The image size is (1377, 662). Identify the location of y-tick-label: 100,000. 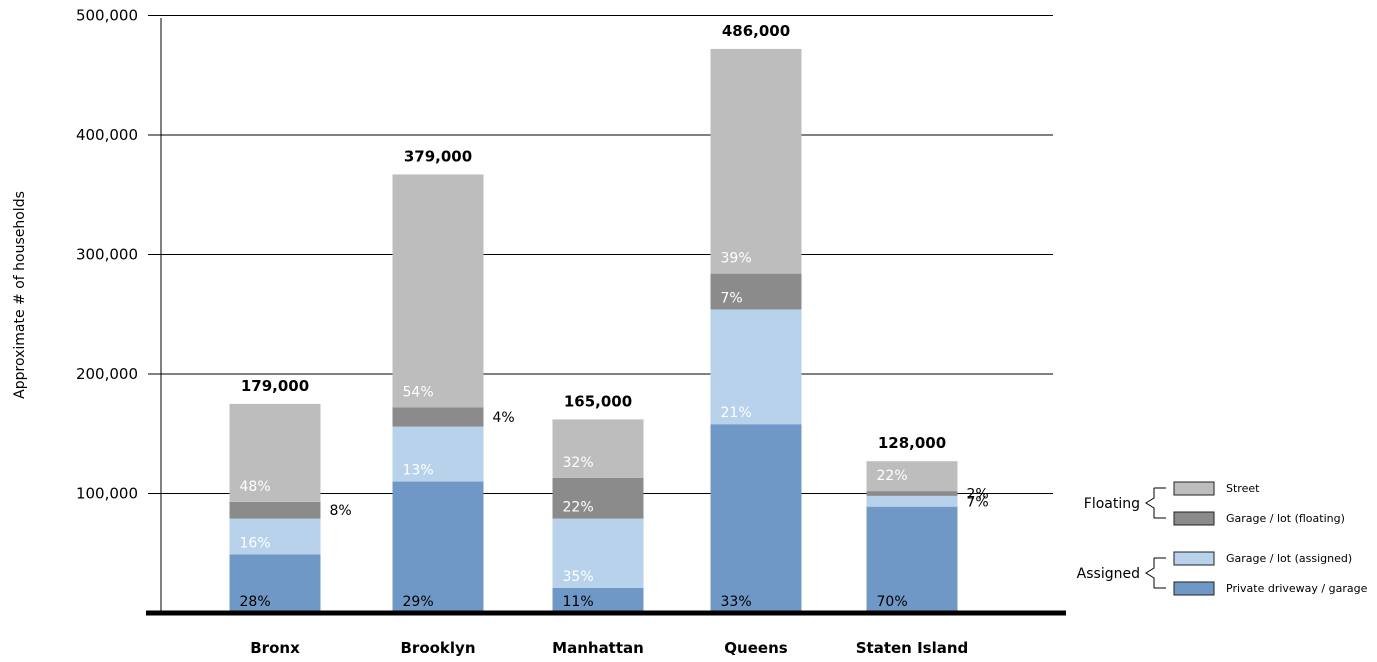
(107, 494).